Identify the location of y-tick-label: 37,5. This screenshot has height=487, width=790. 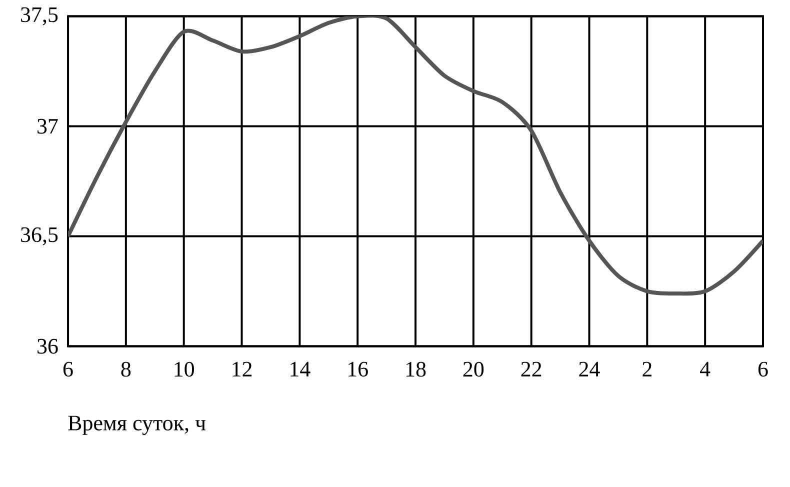
(39, 16).